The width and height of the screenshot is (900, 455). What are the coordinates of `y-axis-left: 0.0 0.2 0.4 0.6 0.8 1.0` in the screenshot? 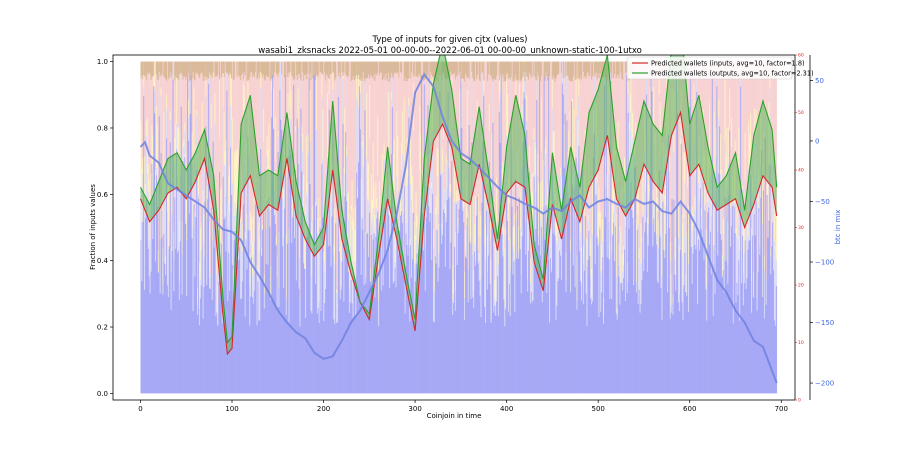 It's located at (105, 228).